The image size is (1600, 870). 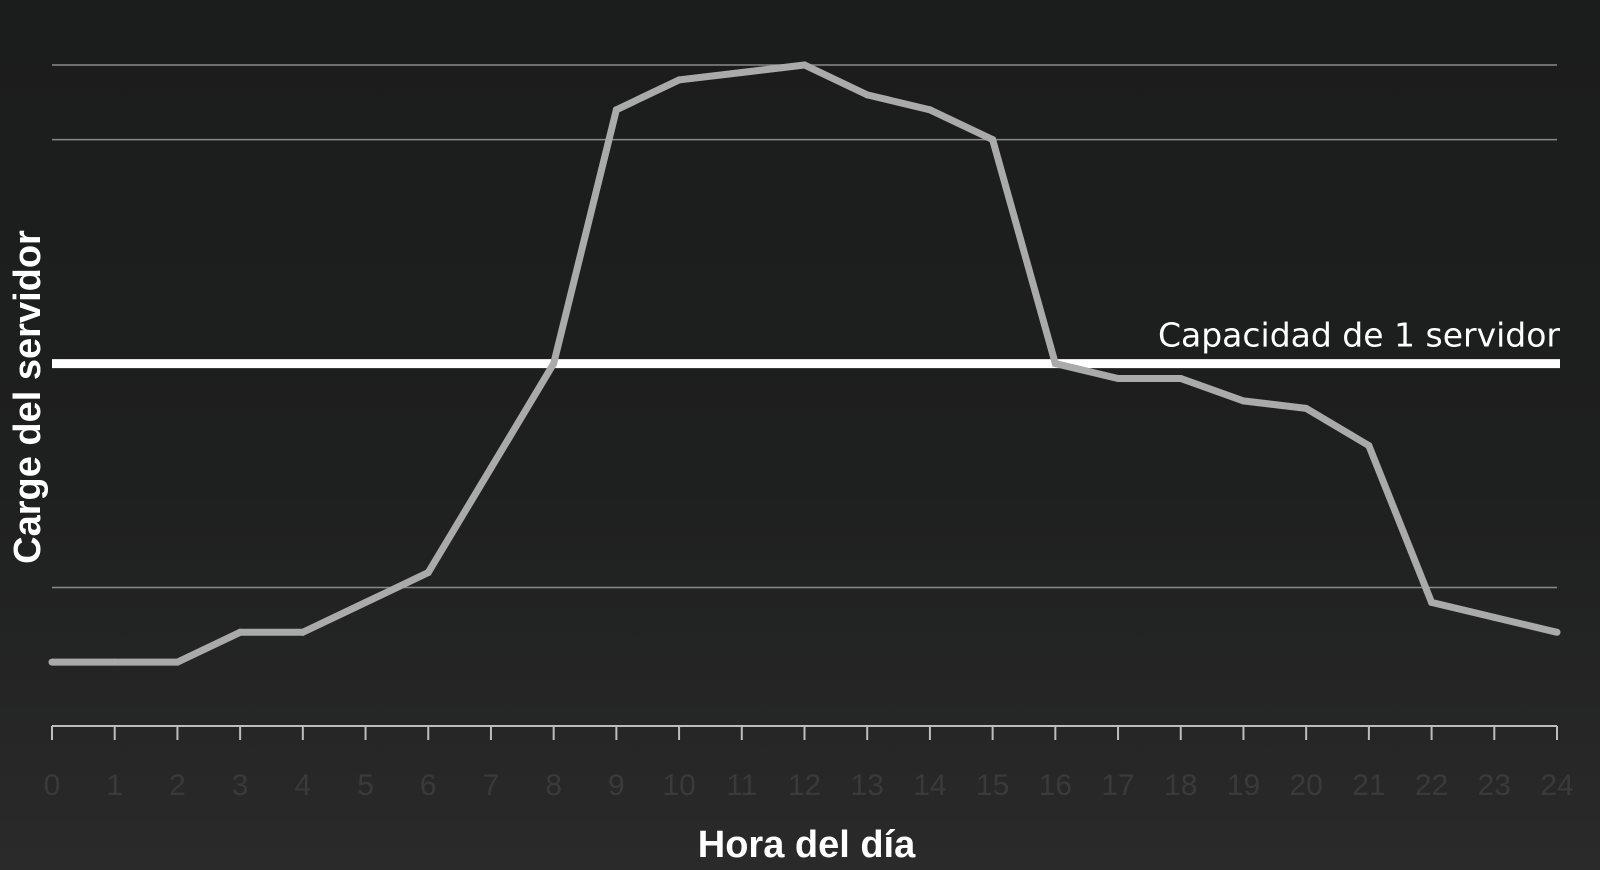 What do you see at coordinates (1494, 785) in the screenshot?
I see `x-tick-label: 23` at bounding box center [1494, 785].